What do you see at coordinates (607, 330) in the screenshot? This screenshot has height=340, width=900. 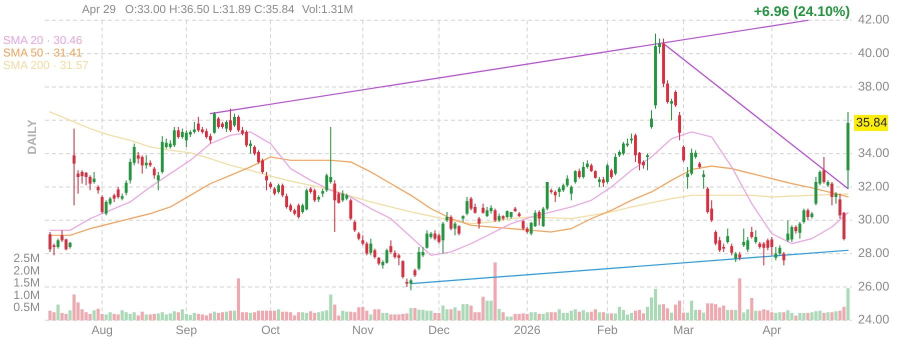 I see `x-tick-label: Feb` at bounding box center [607, 330].